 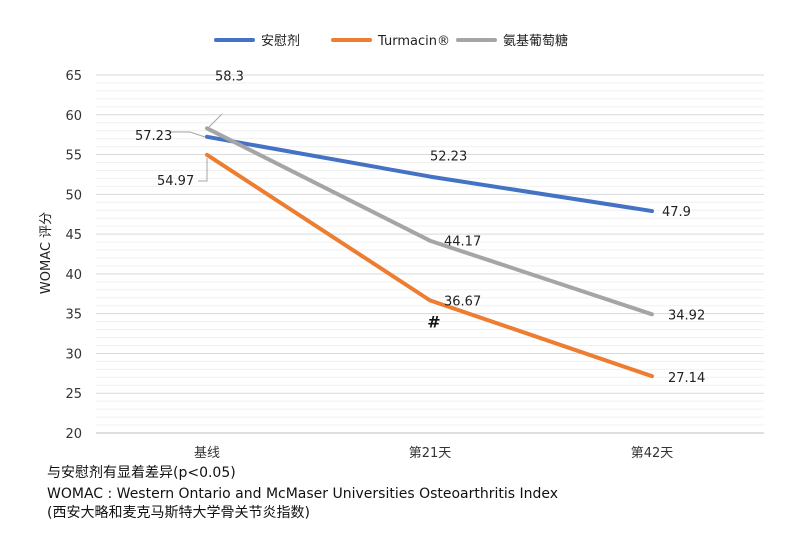 What do you see at coordinates (413, 41) in the screenshot?
I see `legend-label: Turmacin®` at bounding box center [413, 41].